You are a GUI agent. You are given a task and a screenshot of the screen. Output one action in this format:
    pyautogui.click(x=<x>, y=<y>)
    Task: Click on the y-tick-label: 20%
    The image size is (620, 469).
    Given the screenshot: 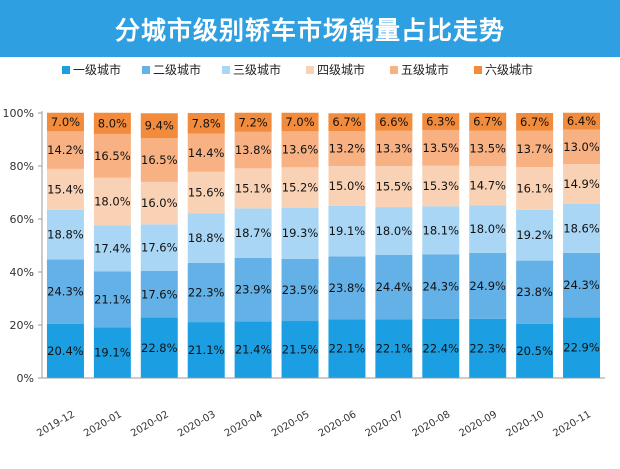 What is the action you would take?
    pyautogui.click(x=22, y=325)
    